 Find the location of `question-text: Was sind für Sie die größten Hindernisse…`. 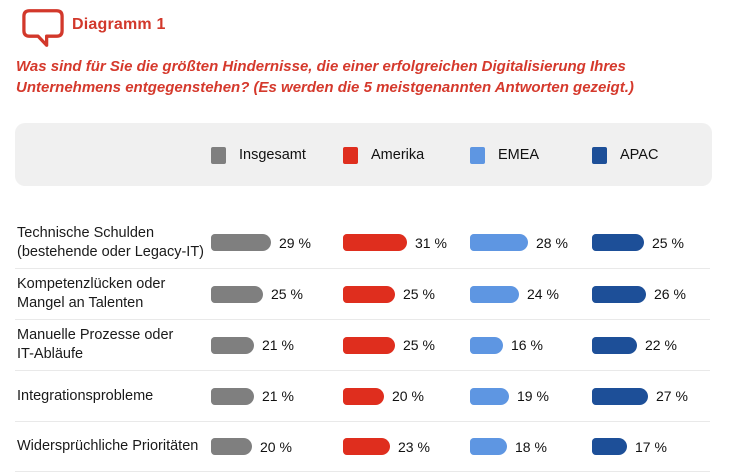

question-text: Was sind für Sie die größten Hindernisse… is located at coordinates (325, 77).